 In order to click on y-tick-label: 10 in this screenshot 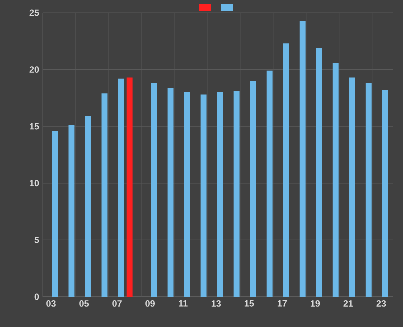, I will do `click(35, 183)`.